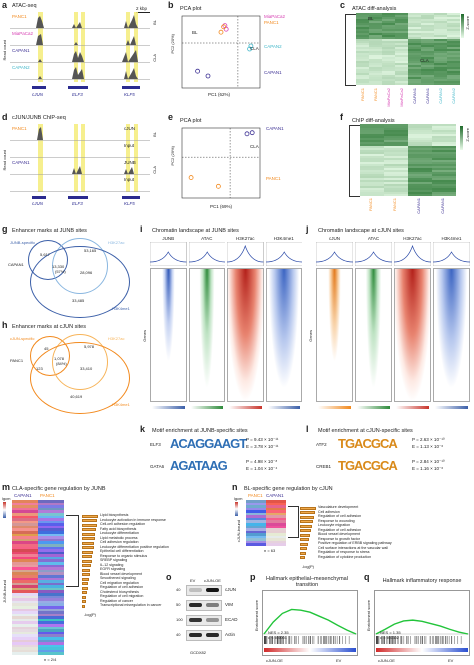  Describe the element at coordinates (236, 509) in the screenshot. I see `n-colorbar` at that location.